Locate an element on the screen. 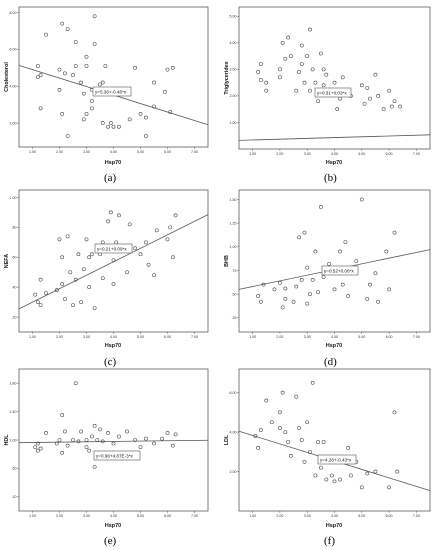  equation-frame-a is located at coordinates (112, 91).